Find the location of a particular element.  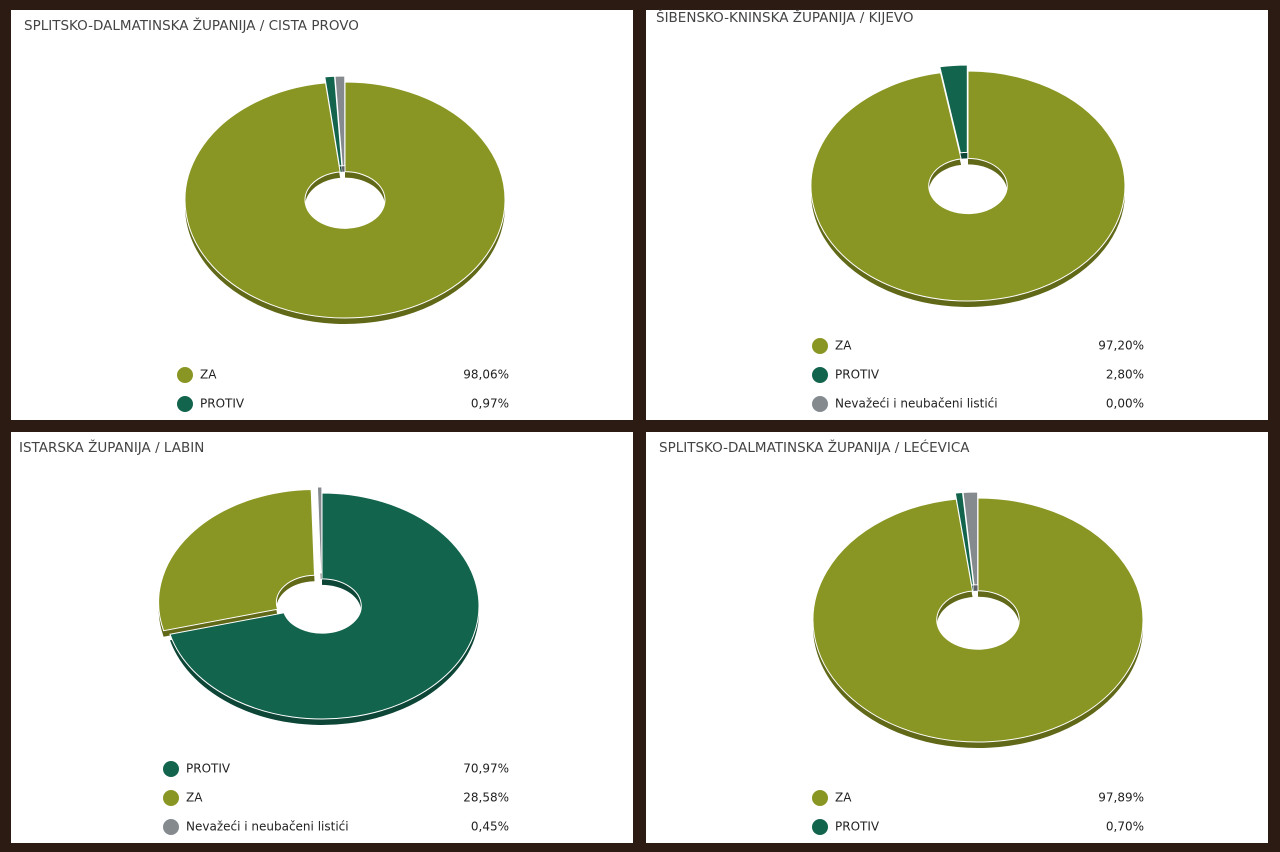

legend-value: 70,97% is located at coordinates (486, 769).